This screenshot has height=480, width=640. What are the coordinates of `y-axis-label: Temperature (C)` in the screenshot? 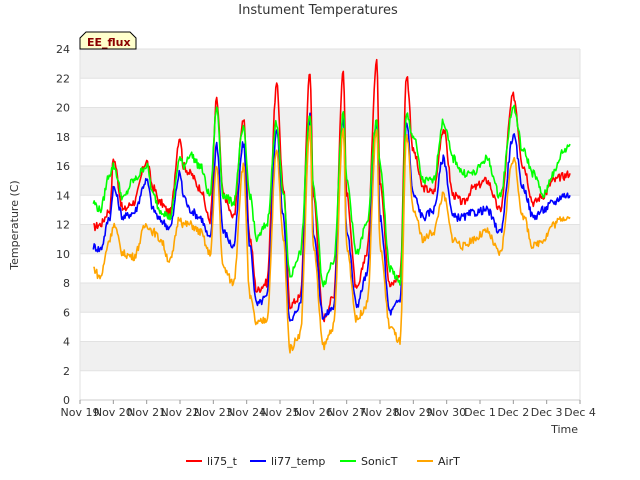 It's located at (14, 225).